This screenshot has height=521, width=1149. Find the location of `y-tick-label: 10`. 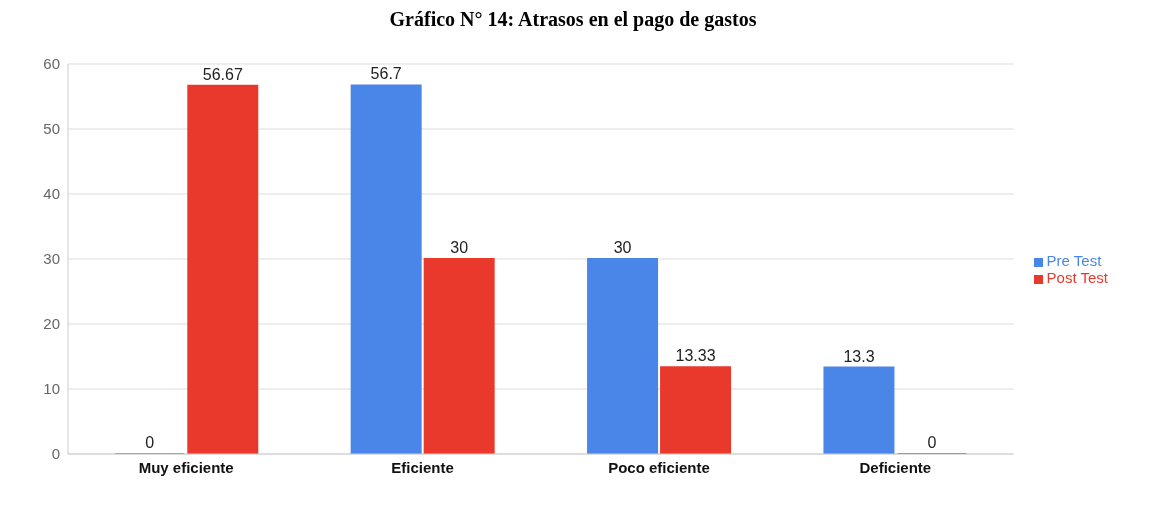

y-tick-label: 10 is located at coordinates (51, 389).